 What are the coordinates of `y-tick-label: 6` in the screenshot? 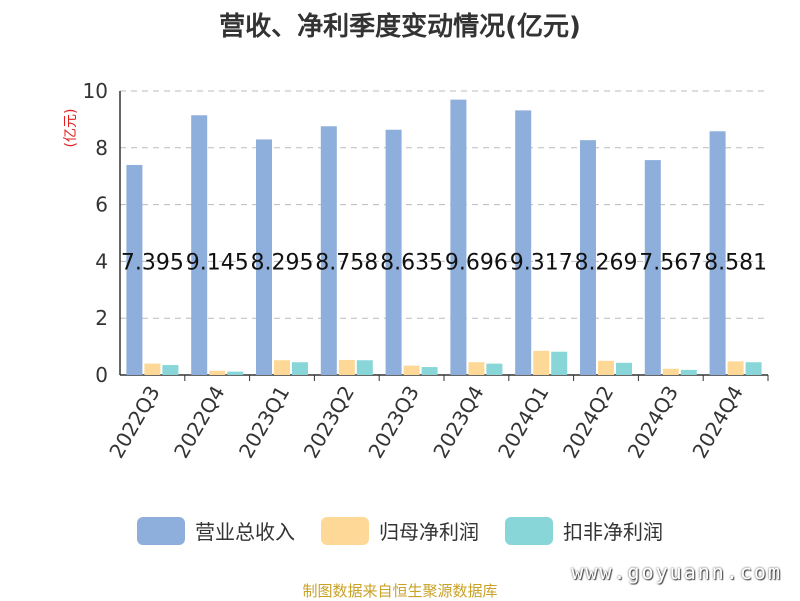 It's located at (101, 205).